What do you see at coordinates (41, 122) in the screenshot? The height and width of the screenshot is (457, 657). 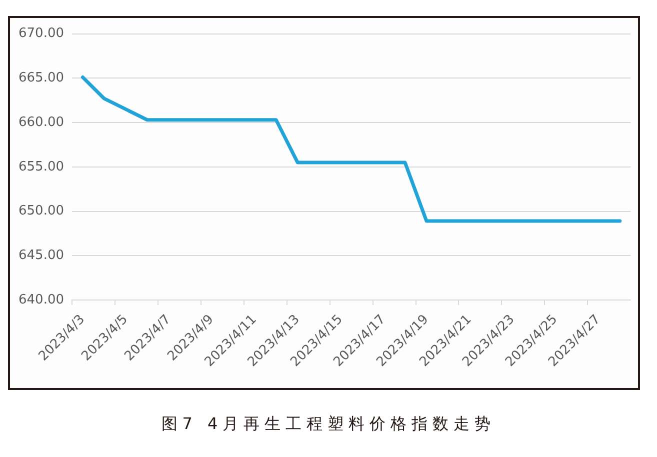 I see `y-tick-label: 660.00` at bounding box center [41, 122].